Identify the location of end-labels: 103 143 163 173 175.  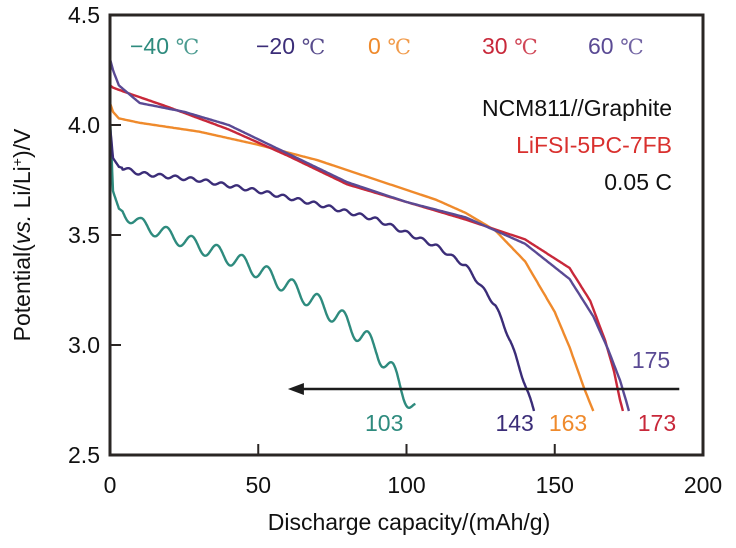
(520, 391).